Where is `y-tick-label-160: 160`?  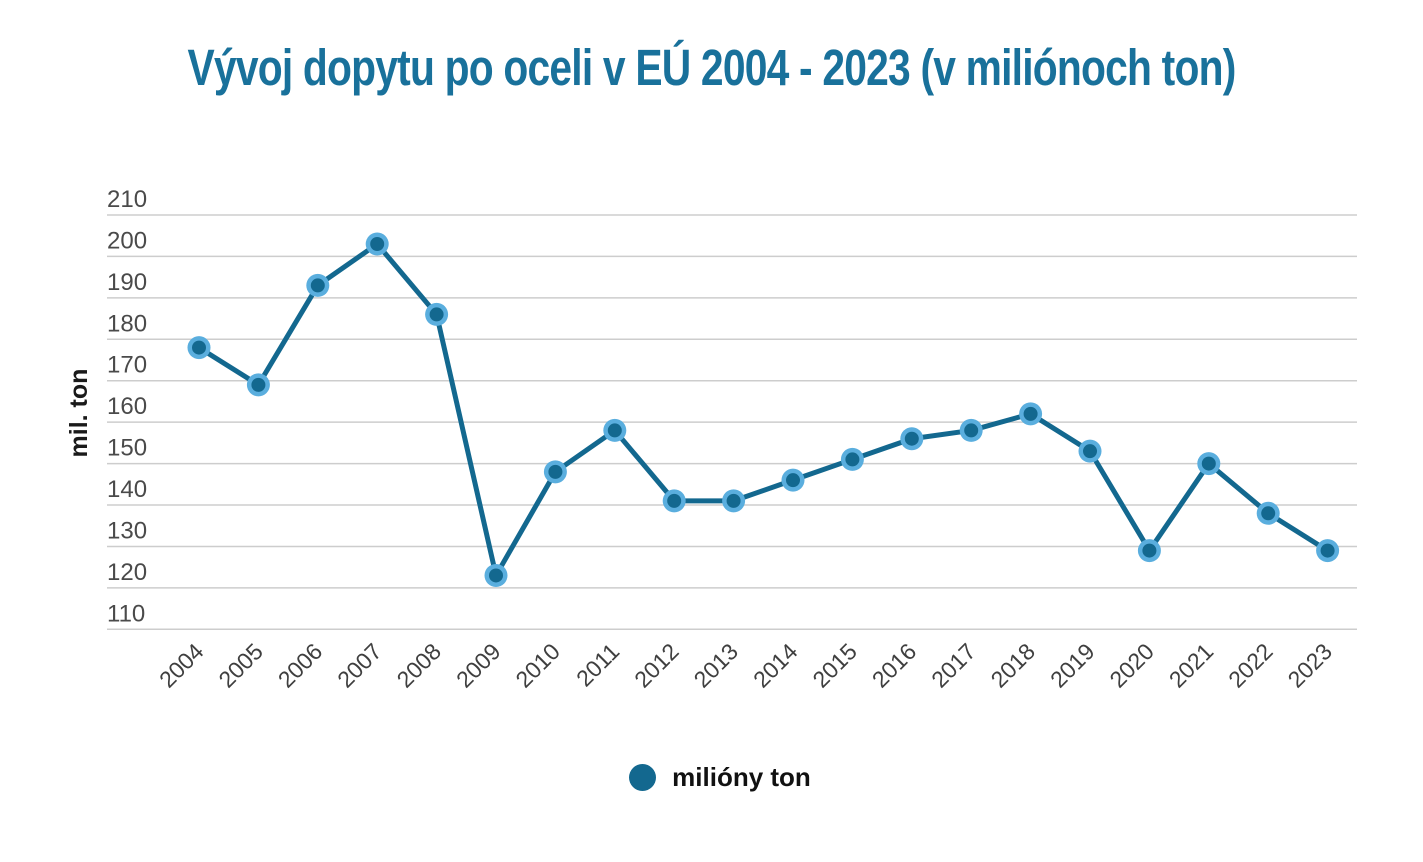
y-tick-label-160: 160 is located at coordinates (127, 406).